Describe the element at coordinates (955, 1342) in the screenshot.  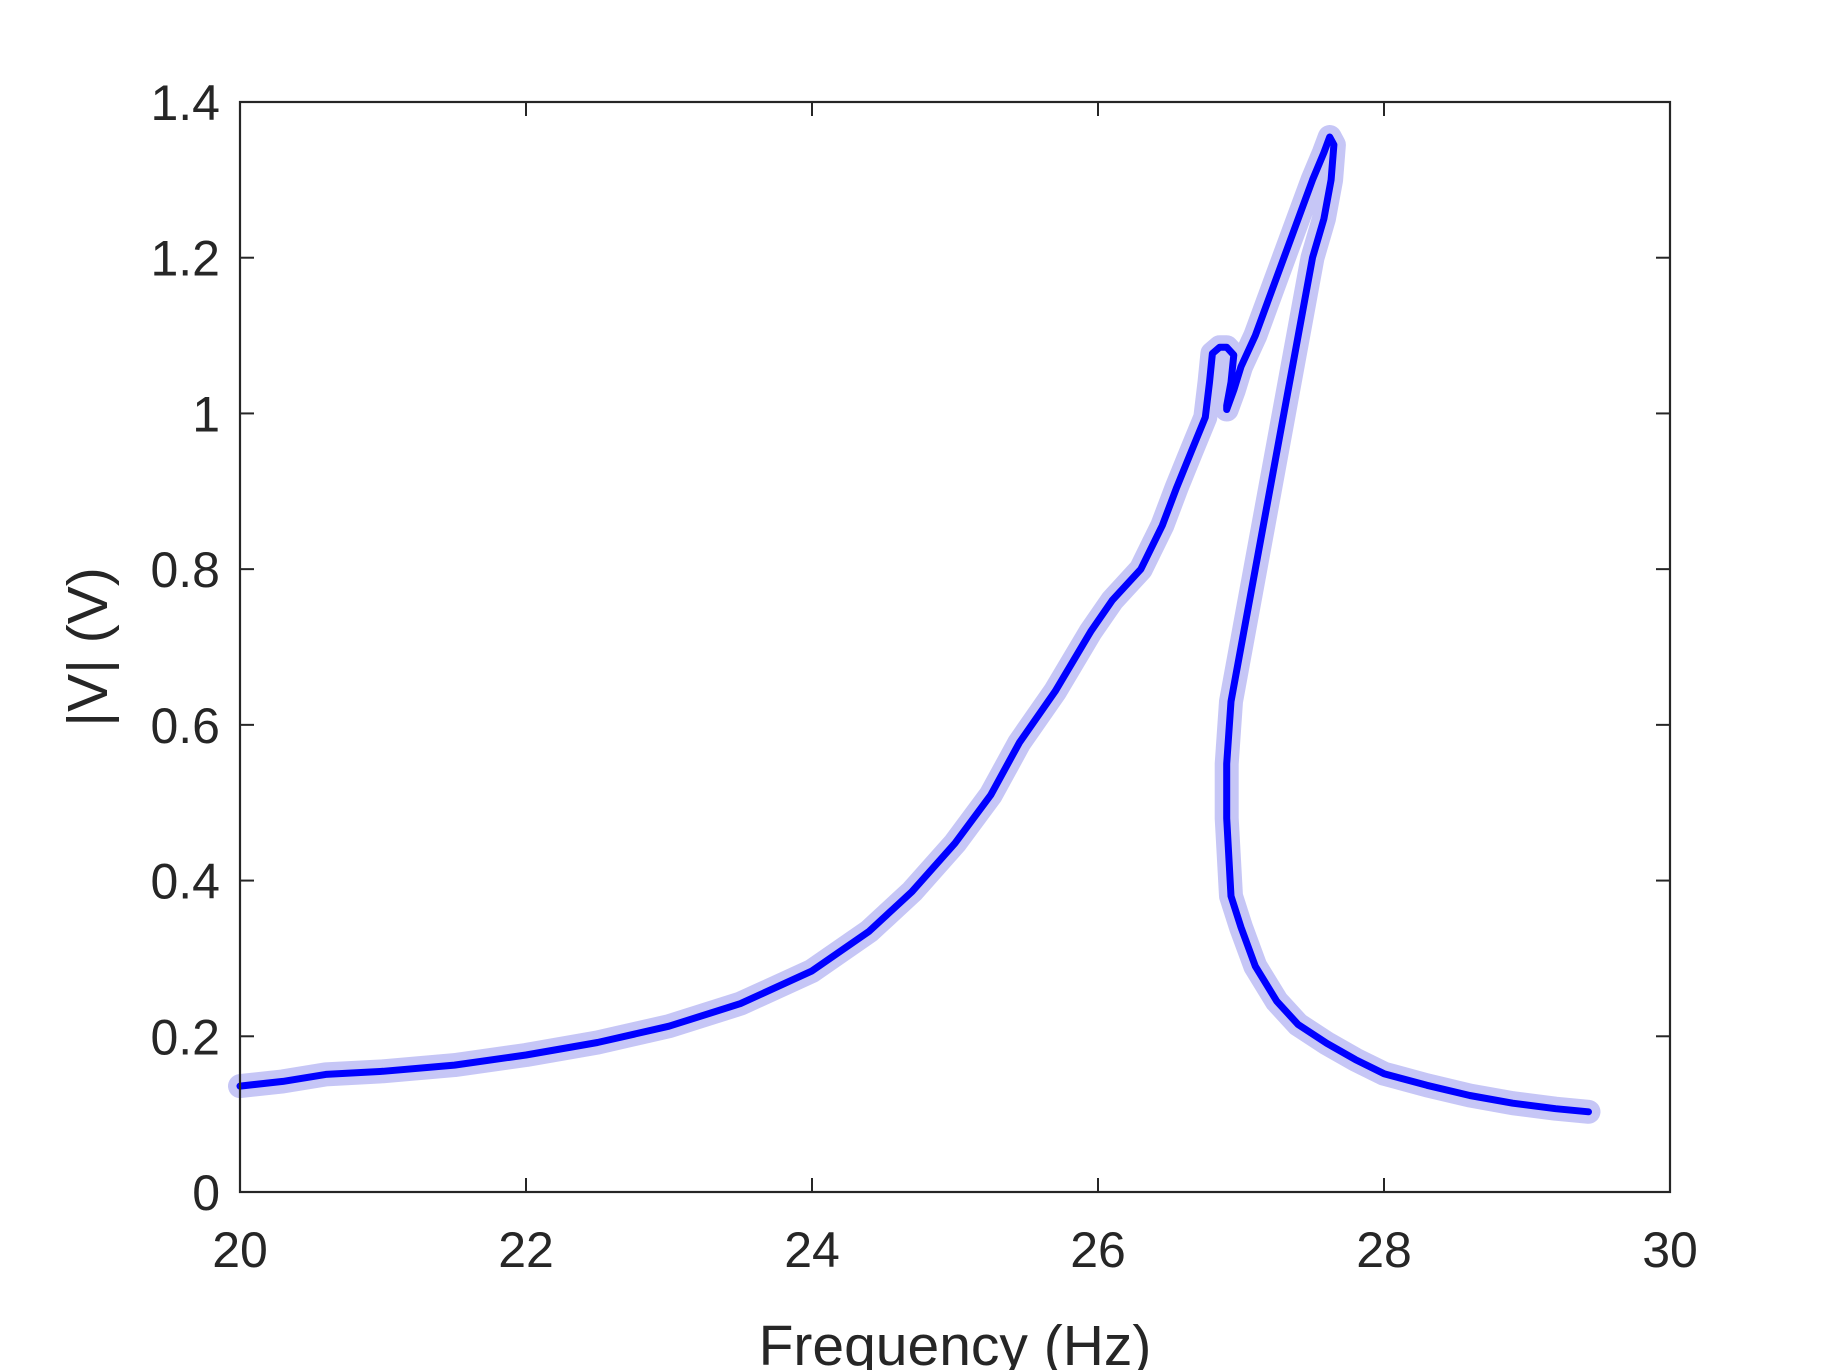
I see `x-axis-label: Frequency (Hz)` at that location.